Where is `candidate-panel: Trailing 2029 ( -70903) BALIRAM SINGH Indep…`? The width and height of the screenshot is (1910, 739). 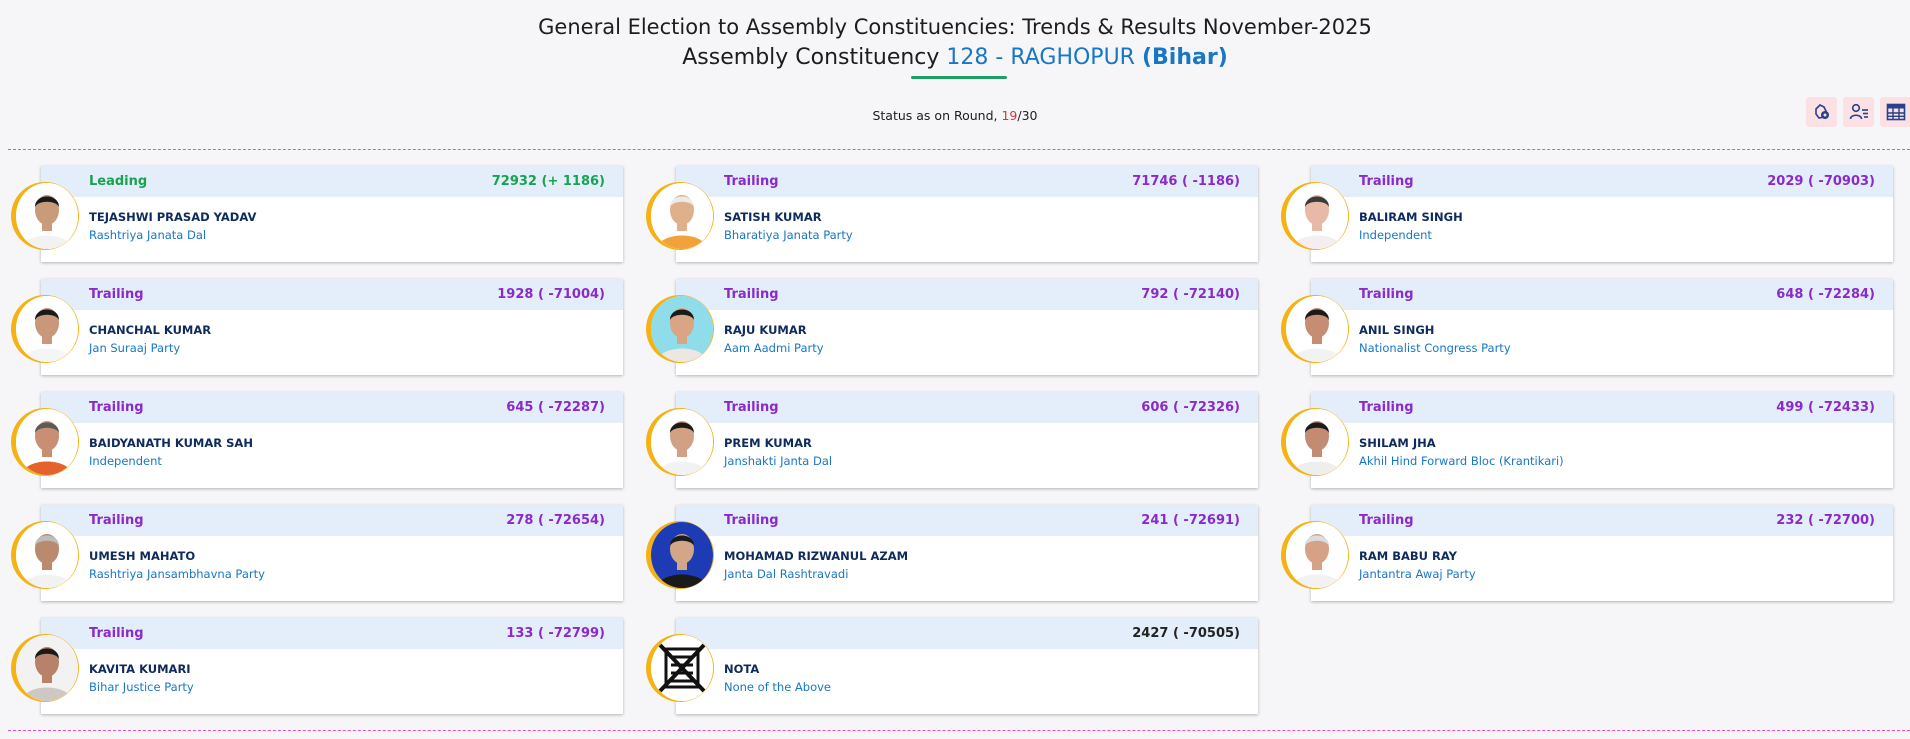 candidate-panel: Trailing 2029 ( -70903) BALIRAM SINGH Indep… is located at coordinates (1602, 214).